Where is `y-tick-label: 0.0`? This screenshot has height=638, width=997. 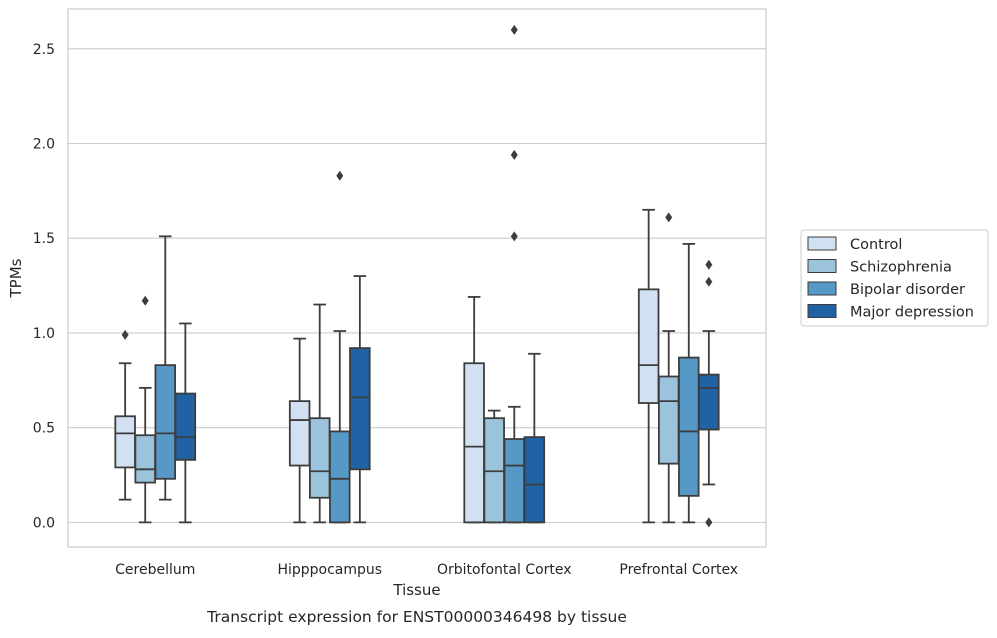
y-tick-label: 0.0 is located at coordinates (44, 523).